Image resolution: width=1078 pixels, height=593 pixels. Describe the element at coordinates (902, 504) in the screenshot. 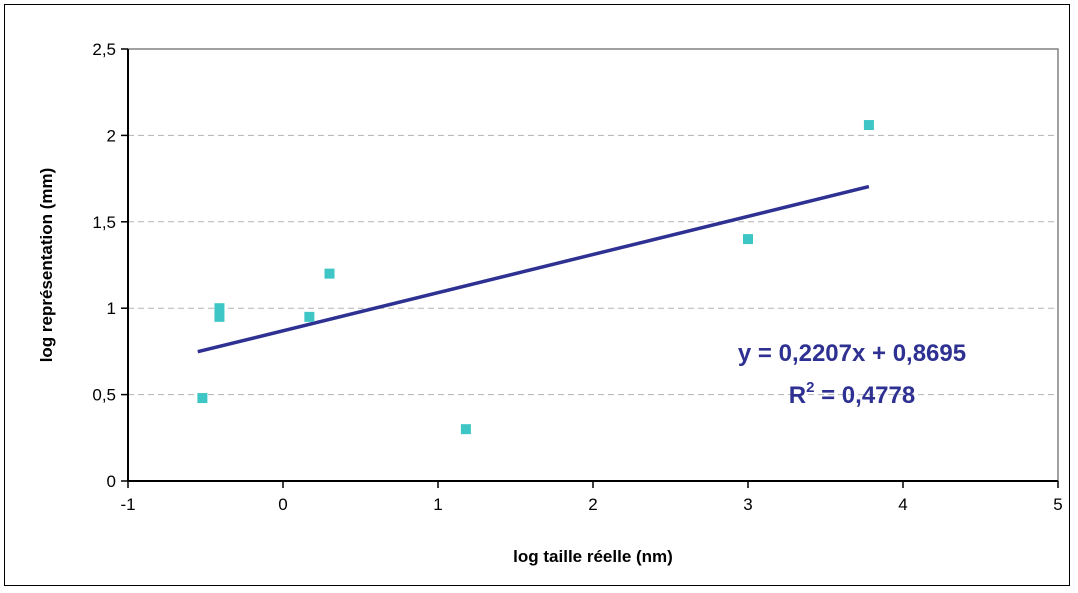

I see `x-tick-label: 4` at that location.